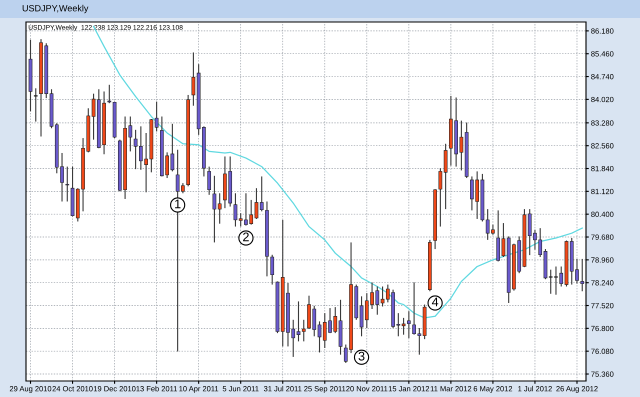 This screenshot has height=397, width=640. Describe the element at coordinates (435, 302) in the screenshot. I see `annotation: 4` at that location.